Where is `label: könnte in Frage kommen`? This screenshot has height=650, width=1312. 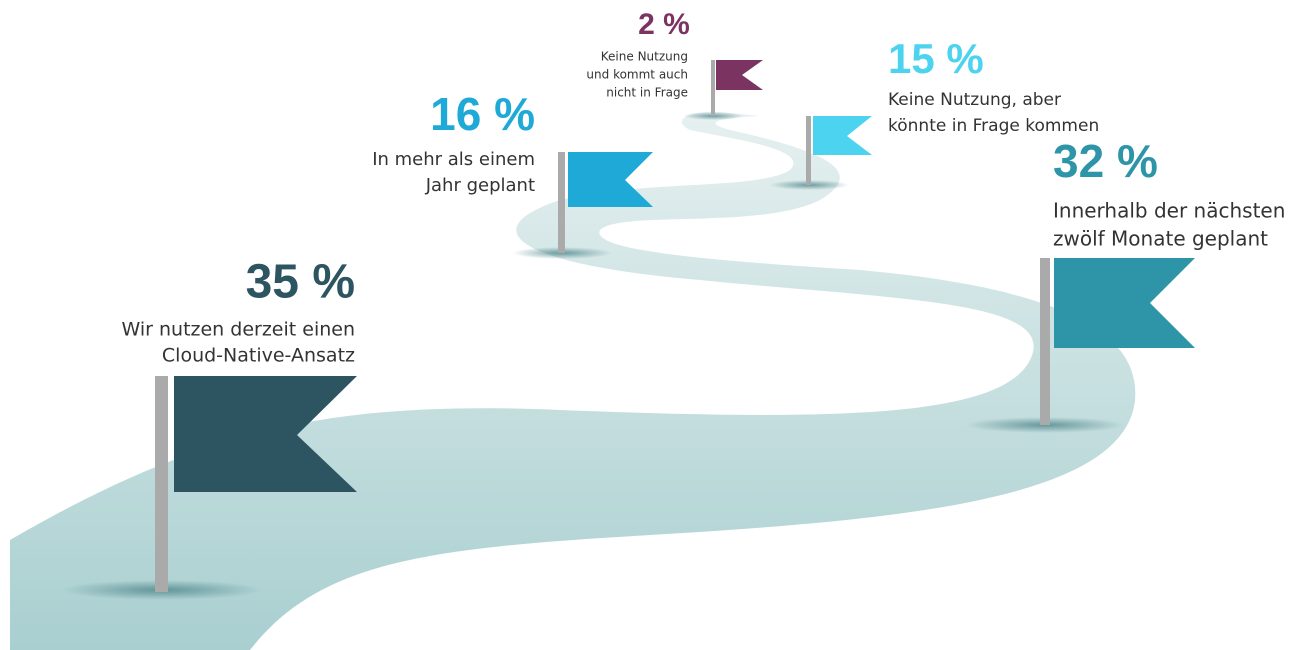 label: könnte in Frage kommen is located at coordinates (993, 126).